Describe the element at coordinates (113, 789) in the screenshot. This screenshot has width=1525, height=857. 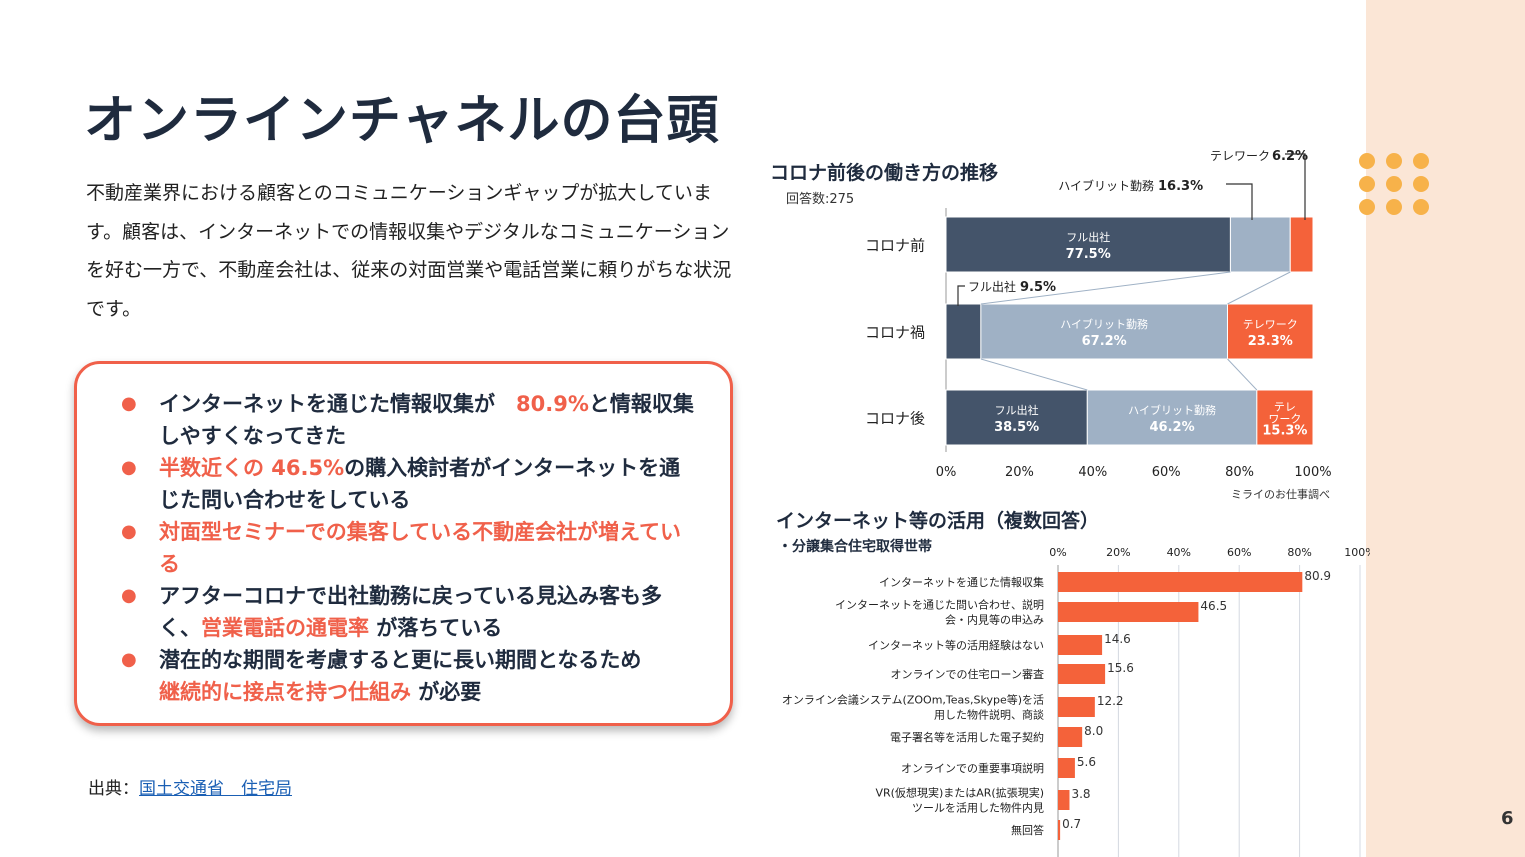
I see `source-label: 出典：` at that location.